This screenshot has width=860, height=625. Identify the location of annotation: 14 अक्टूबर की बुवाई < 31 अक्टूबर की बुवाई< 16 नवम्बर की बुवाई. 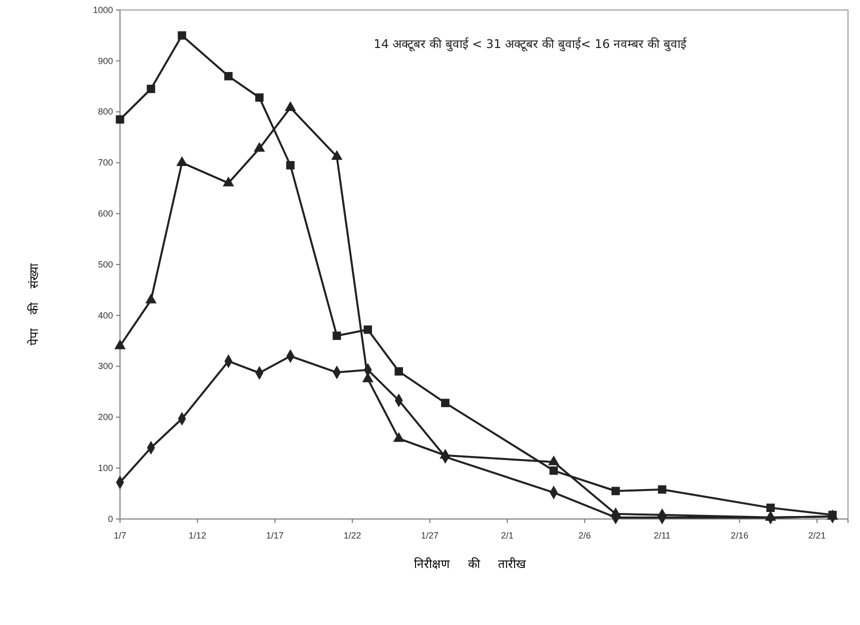
(531, 44).